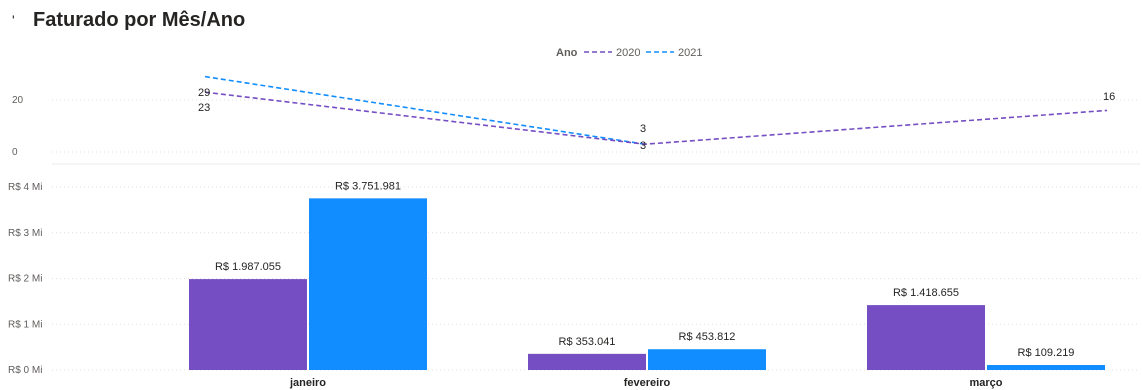 The height and width of the screenshot is (390, 1142). I want to click on bar-data-label: R$ 1.418.655, so click(926, 293).